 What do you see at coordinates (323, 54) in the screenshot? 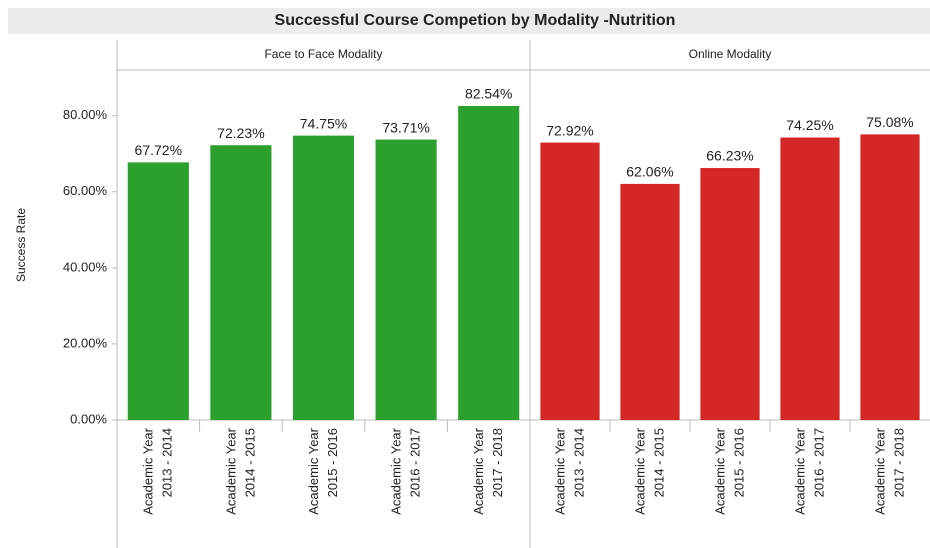
I see `panel-header: Face to Face Modality` at bounding box center [323, 54].